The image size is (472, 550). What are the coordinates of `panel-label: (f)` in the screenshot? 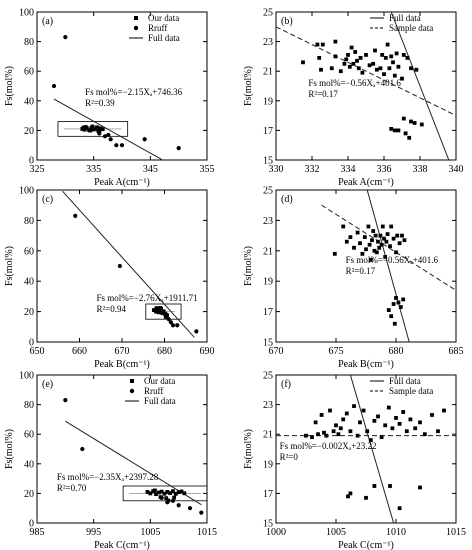 It's located at (286, 384).